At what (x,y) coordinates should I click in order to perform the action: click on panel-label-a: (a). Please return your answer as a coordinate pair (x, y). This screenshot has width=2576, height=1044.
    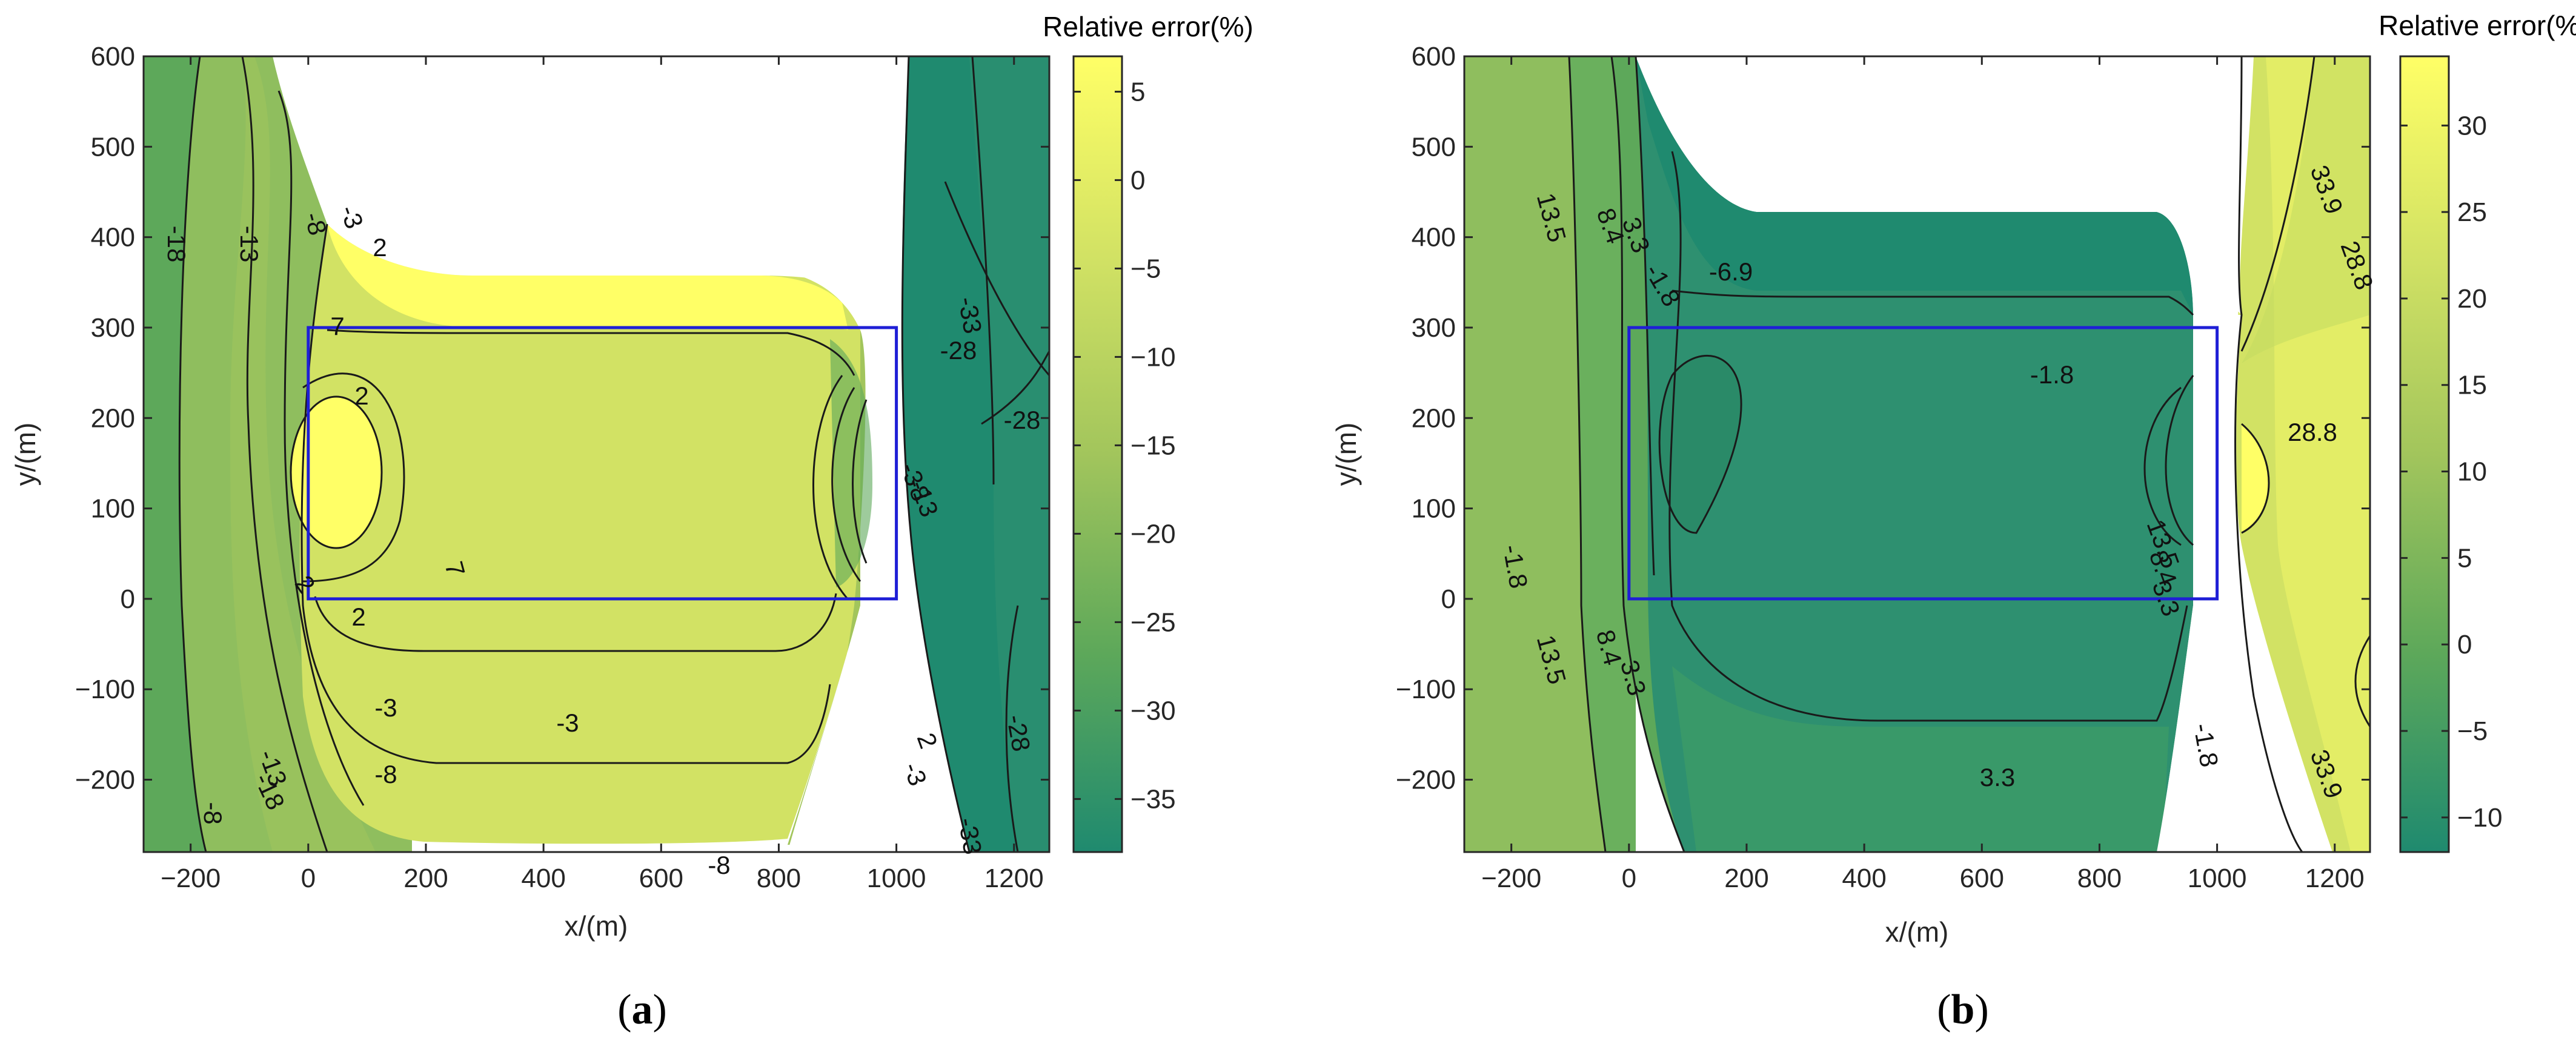
    Looking at the image, I should click on (642, 1009).